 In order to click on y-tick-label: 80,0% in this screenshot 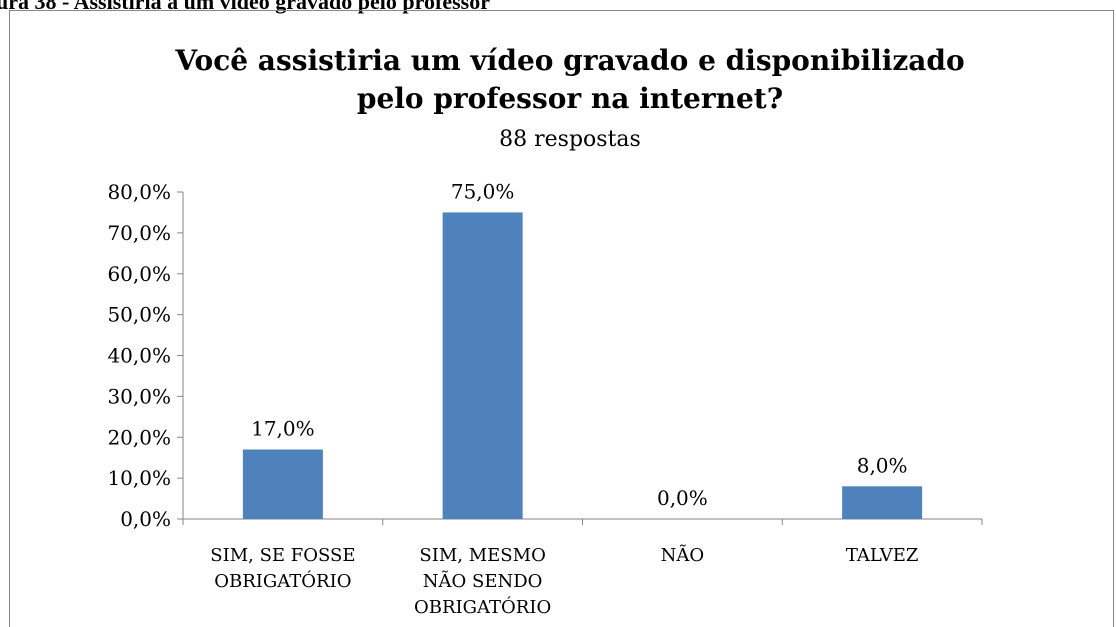, I will do `click(139, 192)`.